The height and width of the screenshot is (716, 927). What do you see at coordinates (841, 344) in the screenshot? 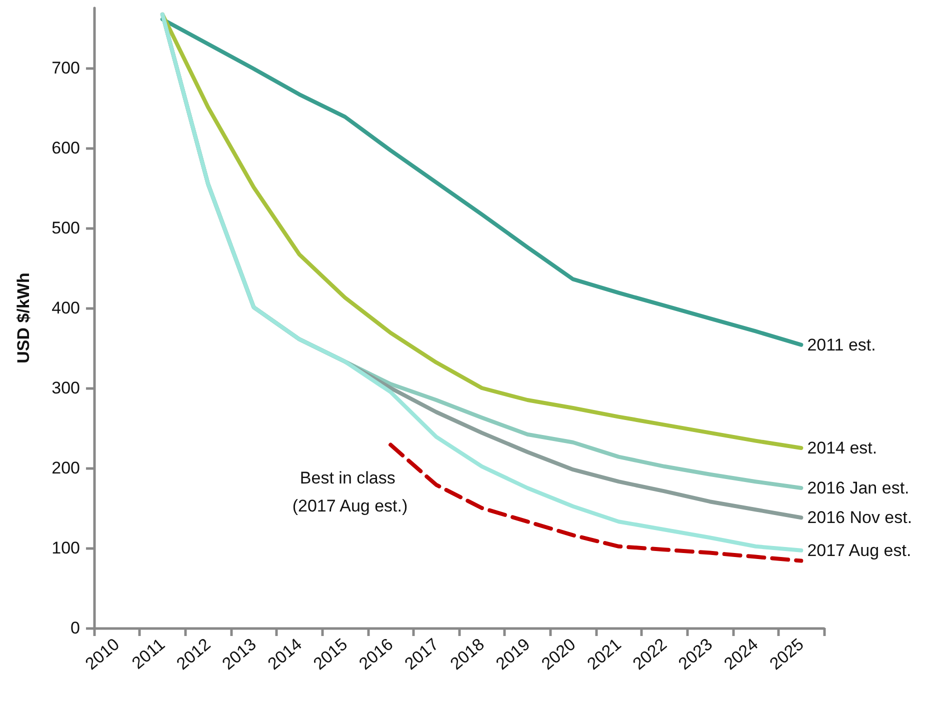
I see `series-label: 2011 est.` at bounding box center [841, 344].